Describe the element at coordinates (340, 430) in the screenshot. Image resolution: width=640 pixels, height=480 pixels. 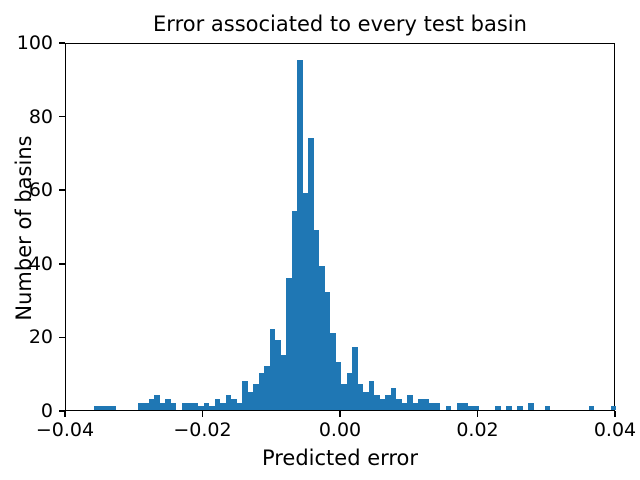
I see `x-tick-label: 0.00` at that location.